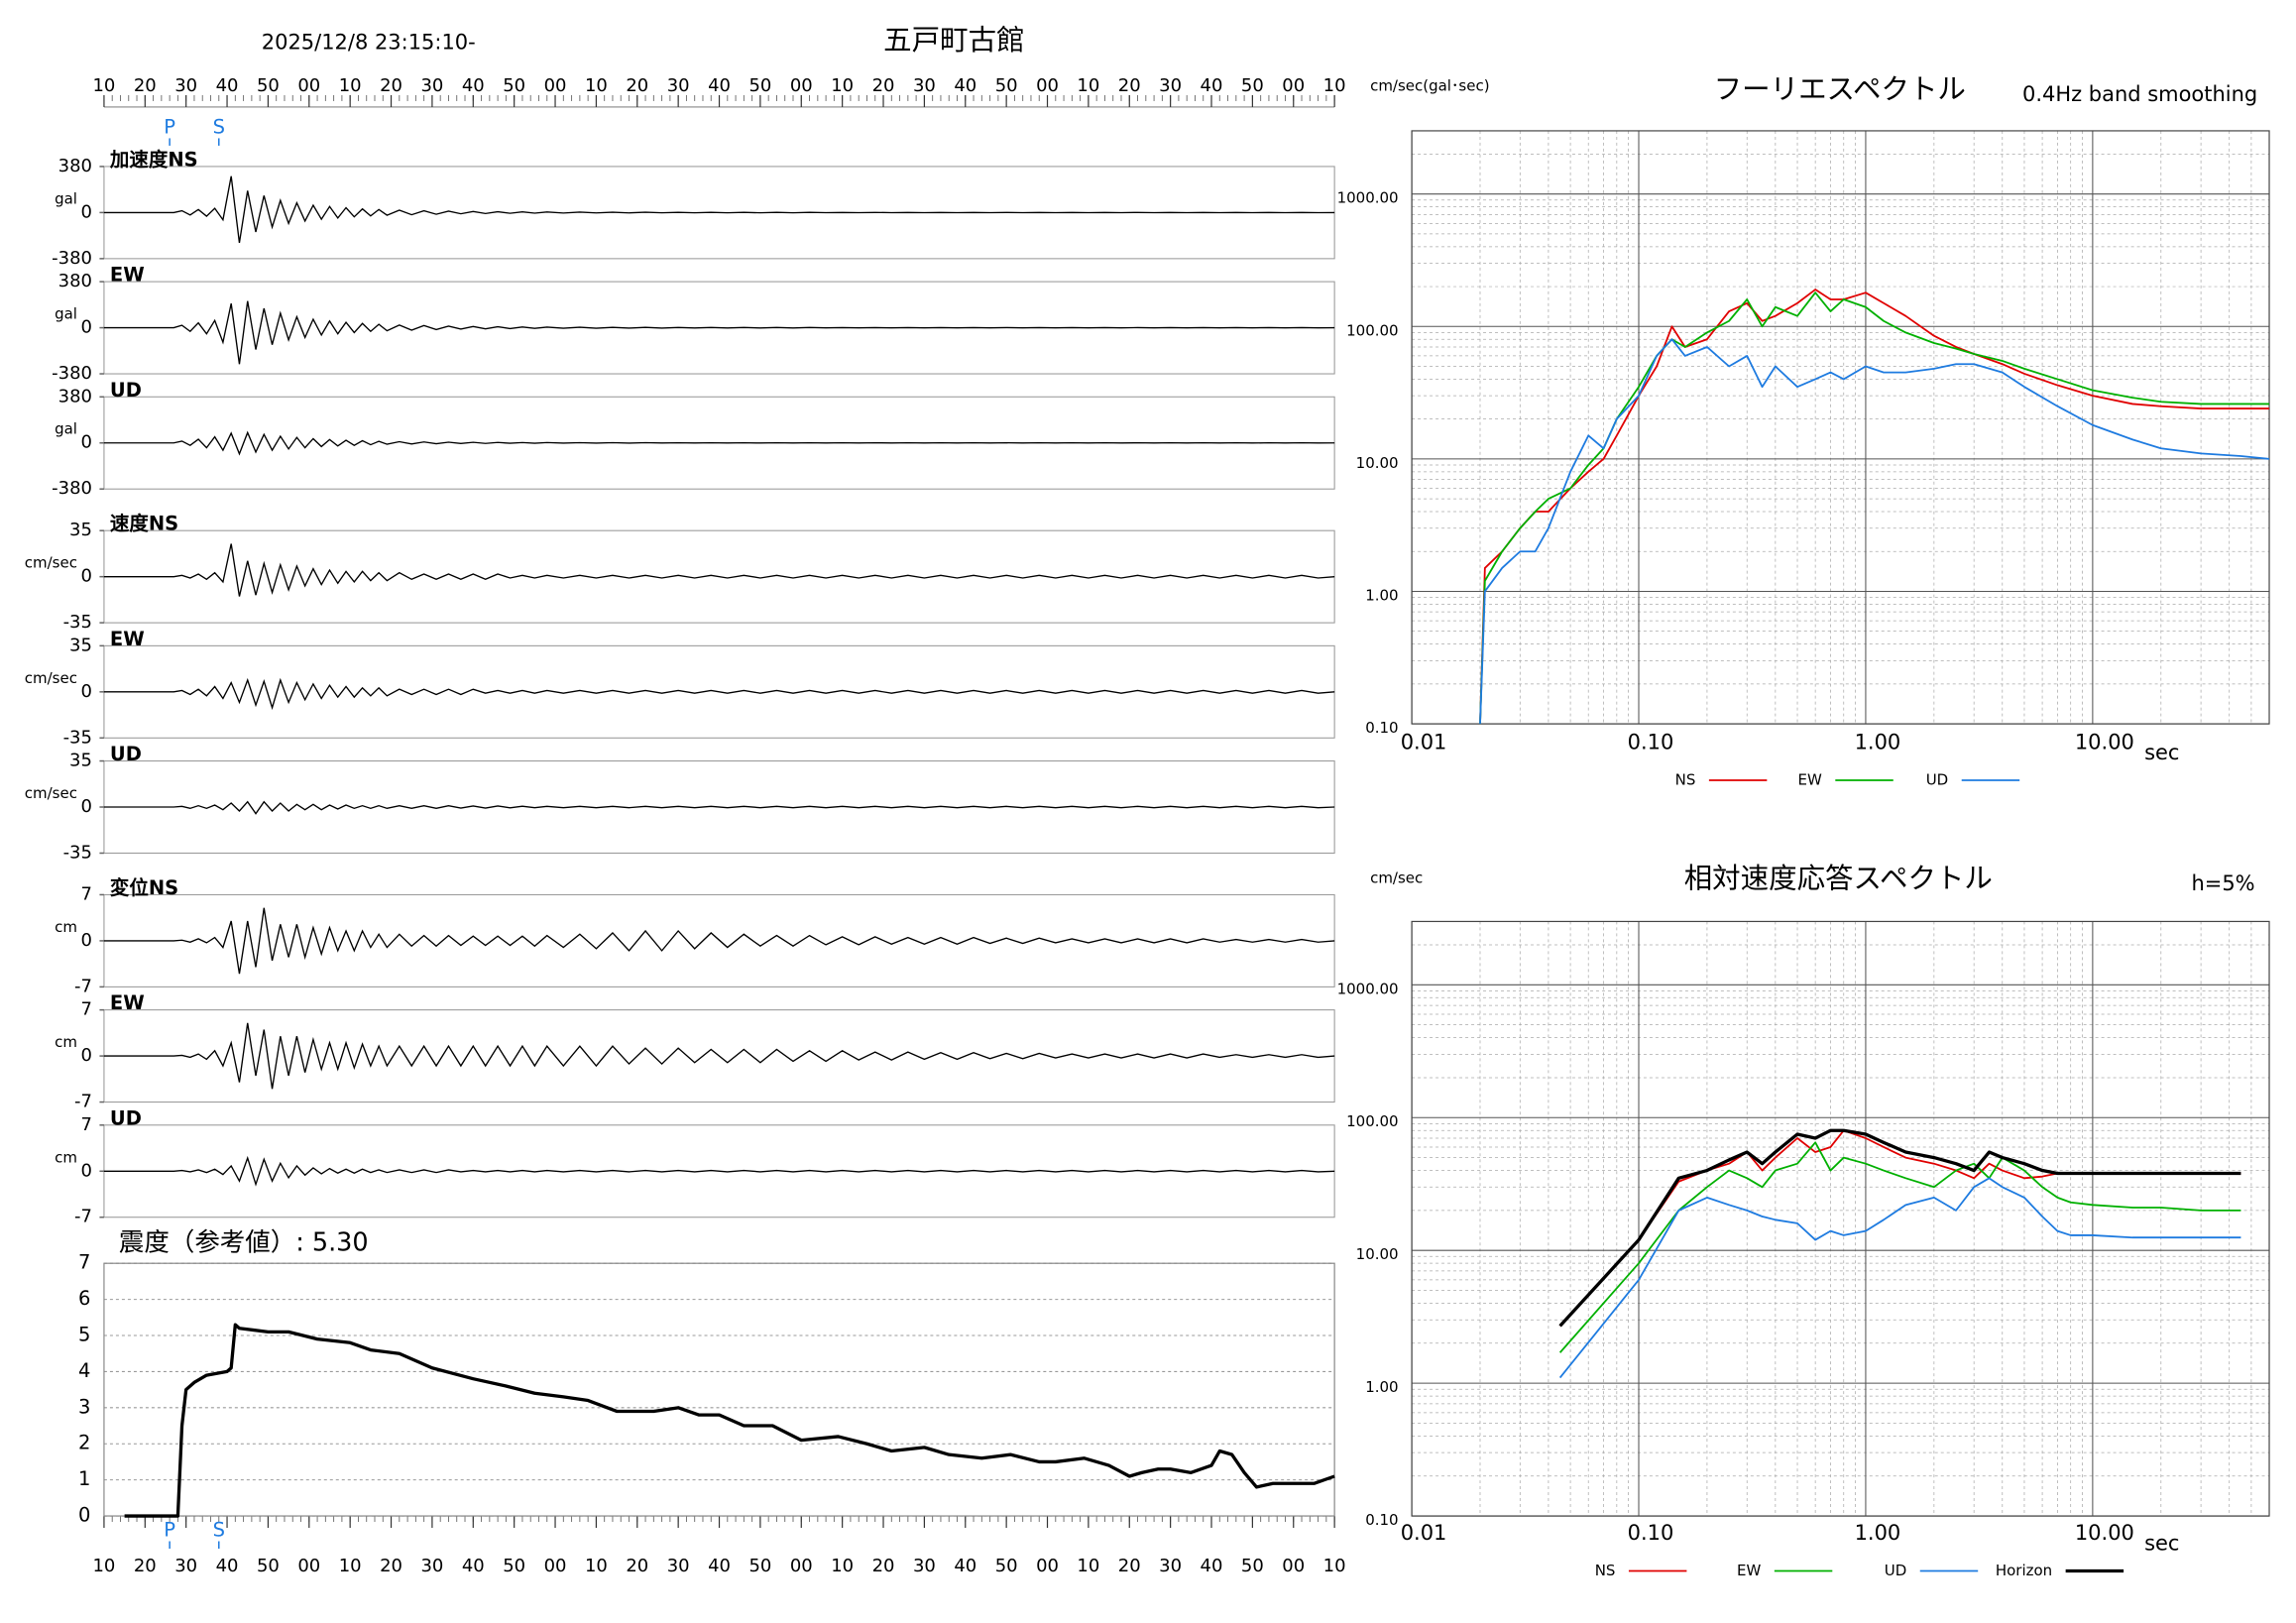  What do you see at coordinates (144, 887) in the screenshot?
I see `panel-label: 変位NS` at bounding box center [144, 887].